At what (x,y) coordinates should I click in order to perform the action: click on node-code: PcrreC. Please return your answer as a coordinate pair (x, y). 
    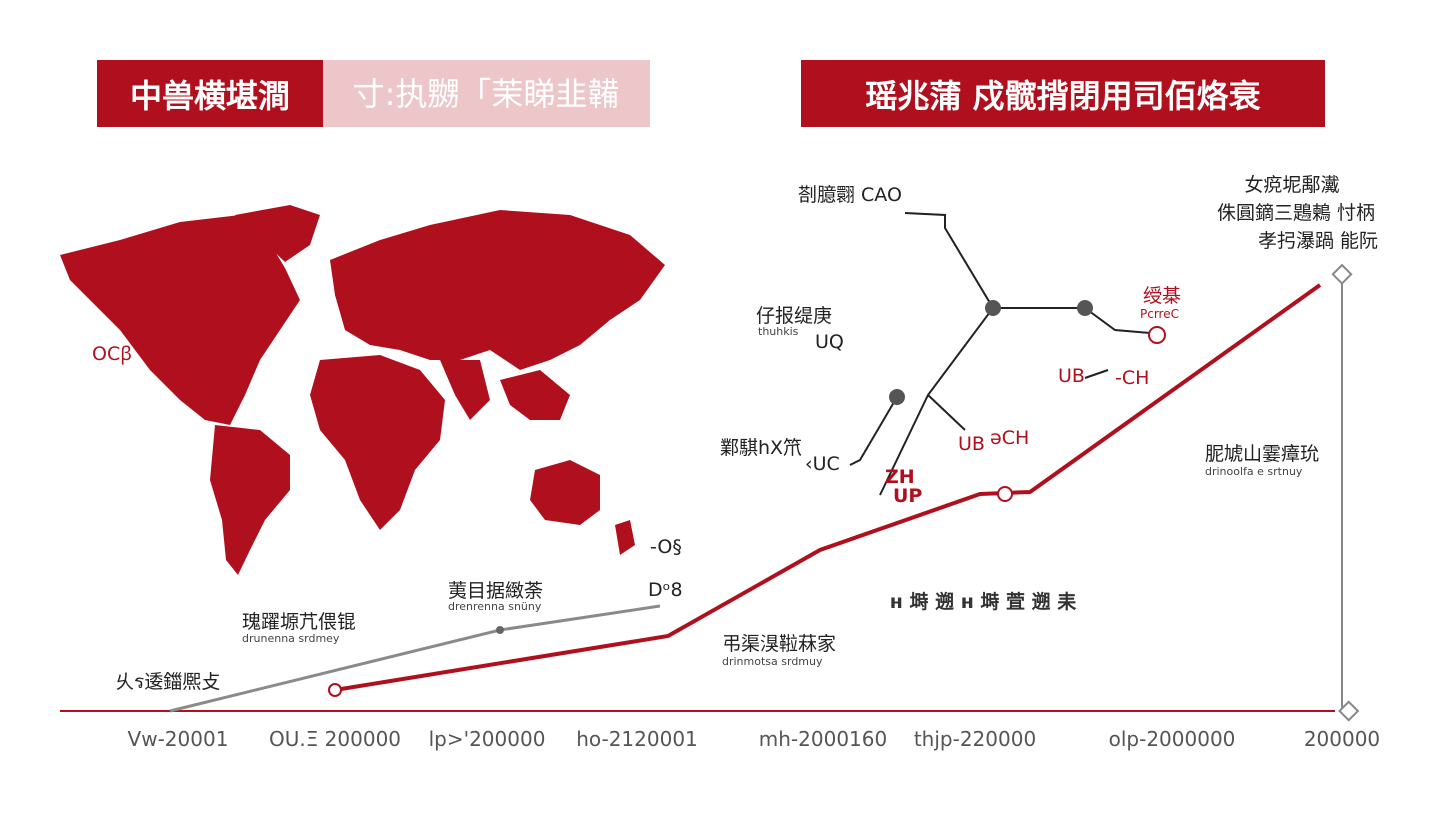
    Looking at the image, I should click on (1159, 314).